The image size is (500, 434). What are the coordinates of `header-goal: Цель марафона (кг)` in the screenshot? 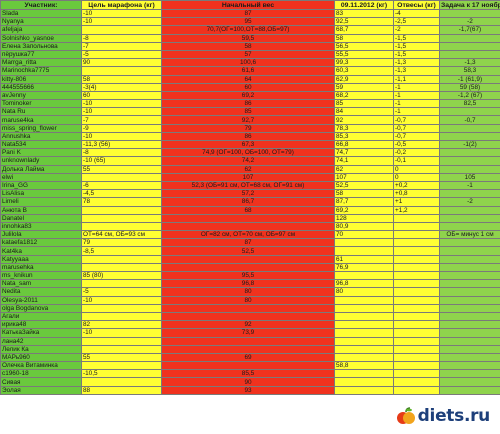 It's located at (121, 5).